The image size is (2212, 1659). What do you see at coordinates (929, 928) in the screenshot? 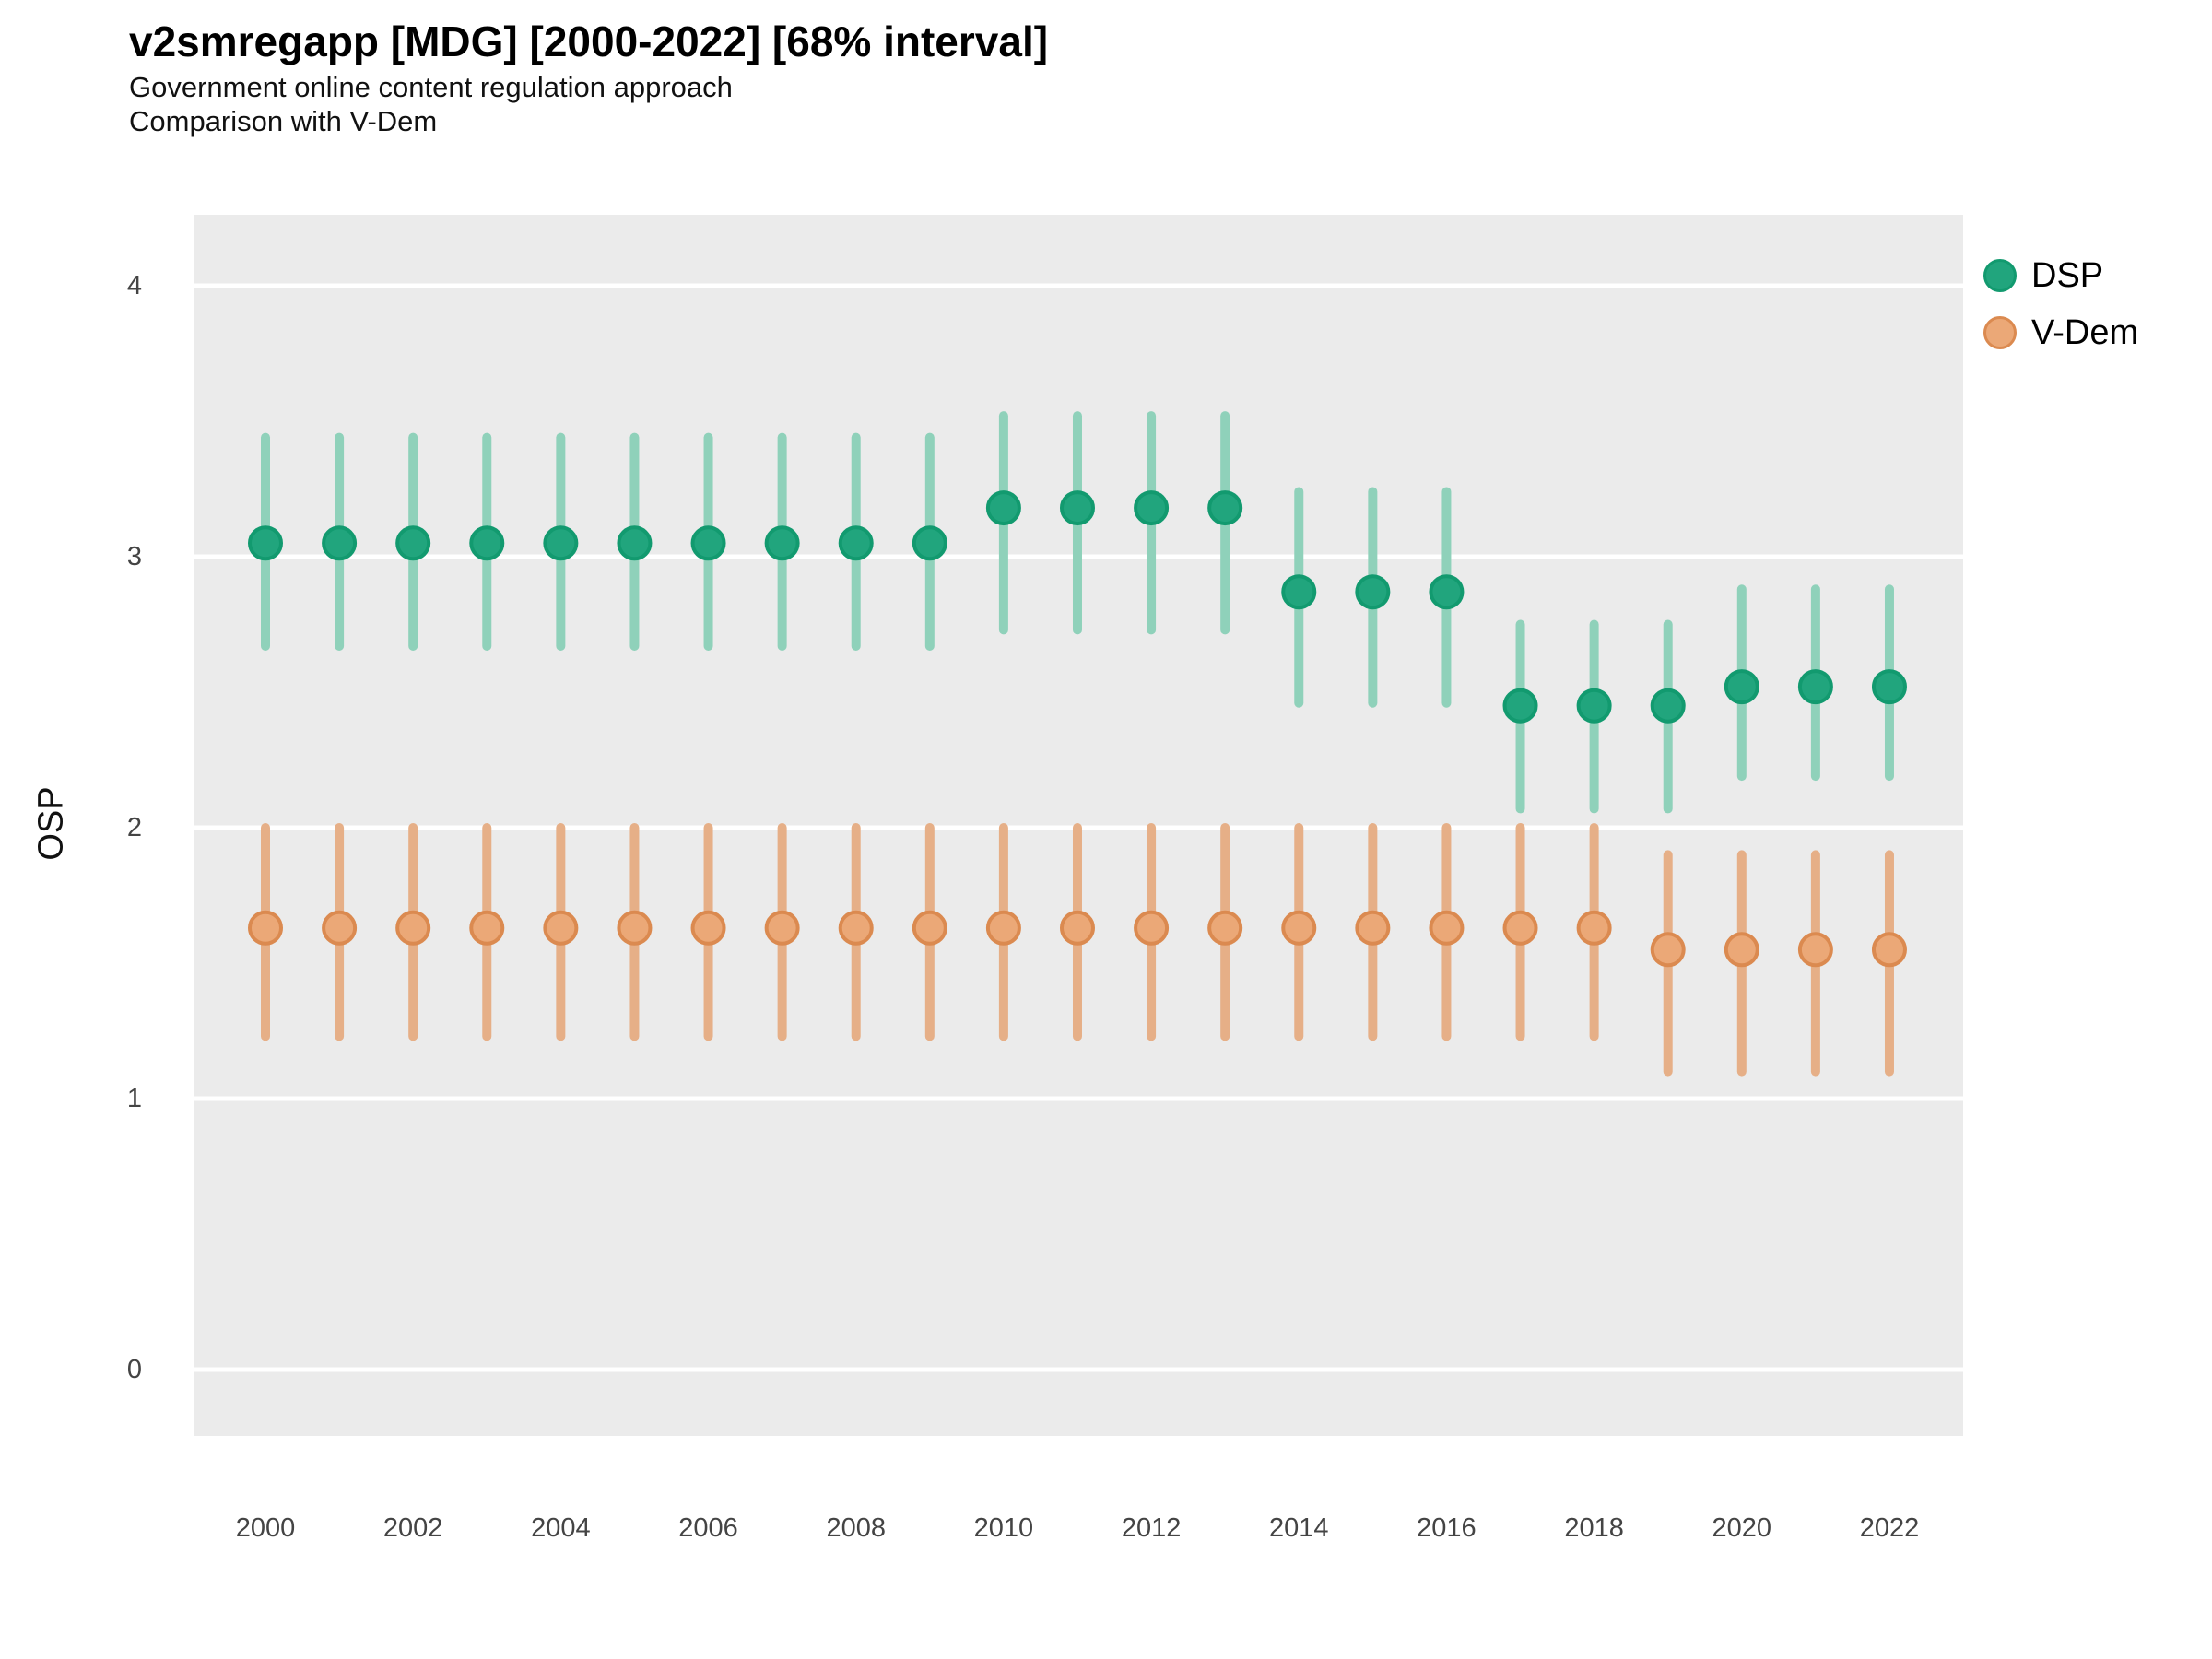
I see `point-V-Dem-2009` at bounding box center [929, 928].